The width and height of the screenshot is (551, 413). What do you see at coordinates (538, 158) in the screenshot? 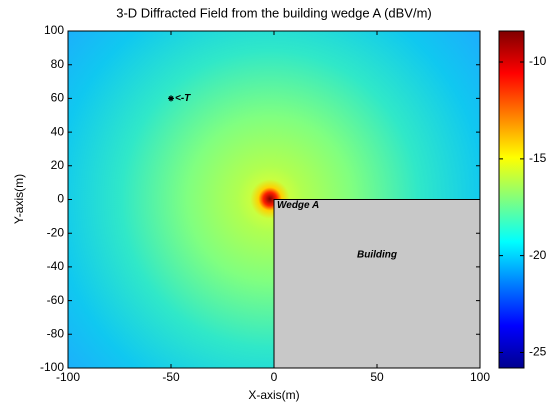
I see `colorbar-tick-label: -15` at bounding box center [538, 158].